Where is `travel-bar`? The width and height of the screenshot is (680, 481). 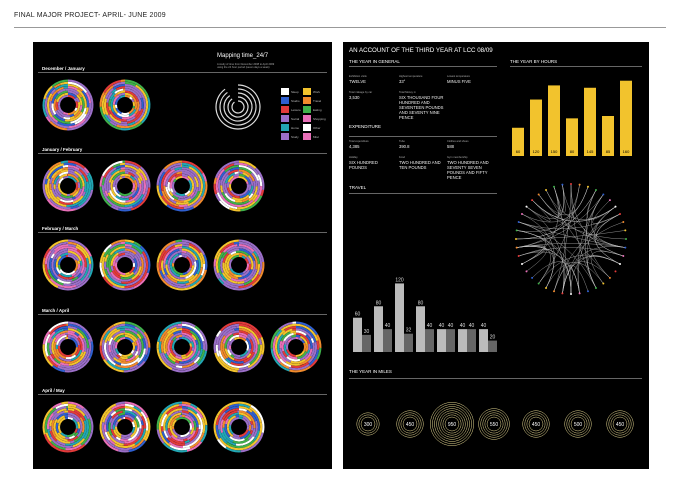
travel-bar is located at coordinates (378, 329).